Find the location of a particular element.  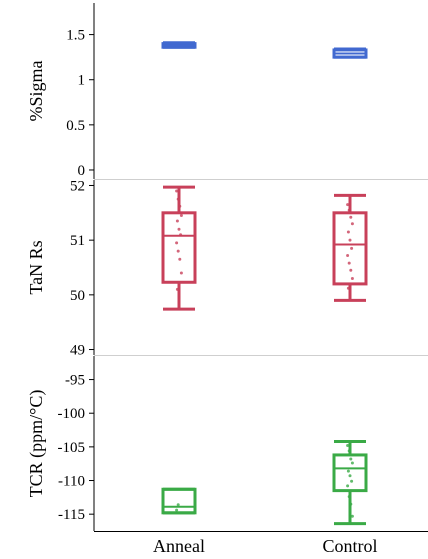

box-tan-rs-control is located at coordinates (350, 248).